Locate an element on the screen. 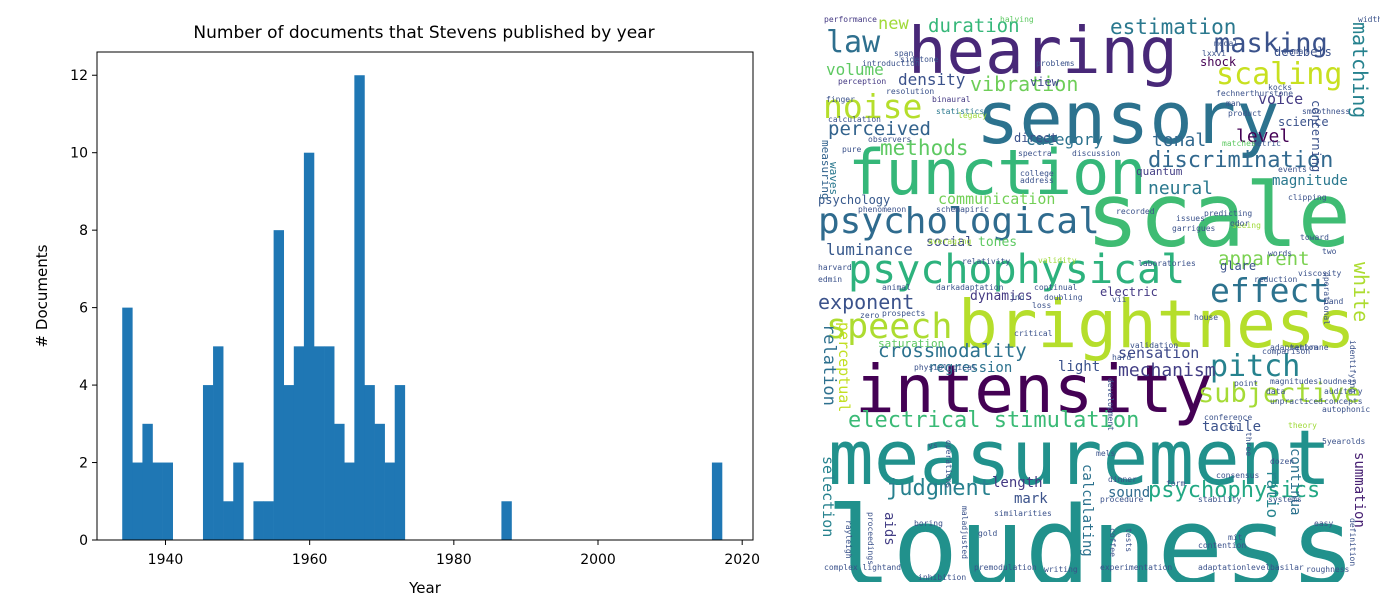  cloud-word-zero: zero is located at coordinates (870, 315).